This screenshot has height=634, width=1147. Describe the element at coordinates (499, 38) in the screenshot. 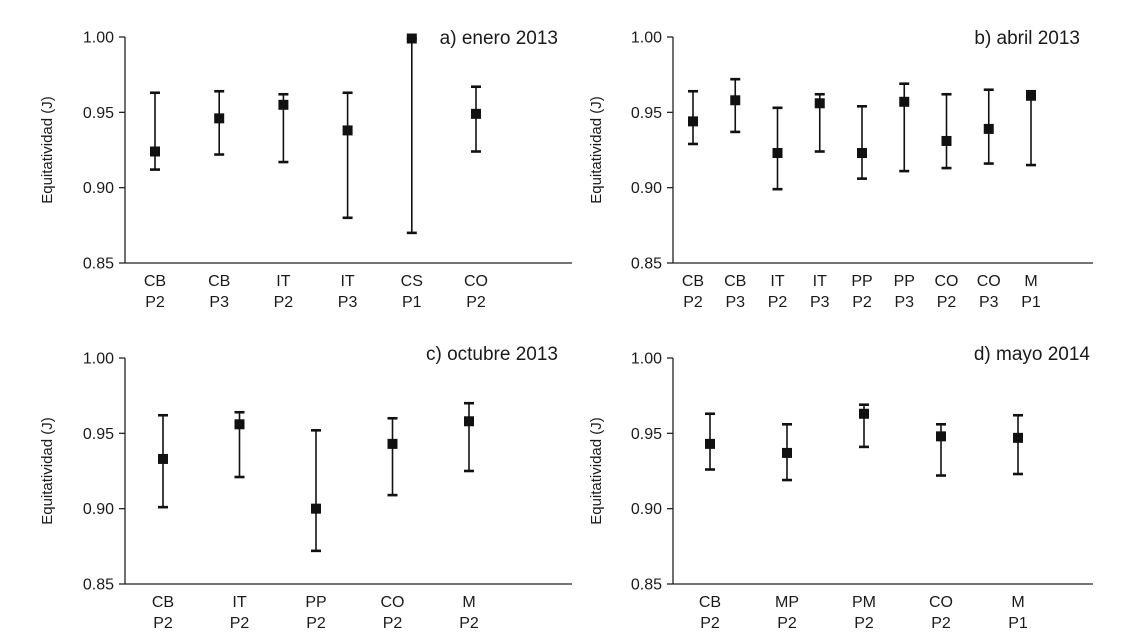

I see `chart-title: a) enero 2013` at that location.